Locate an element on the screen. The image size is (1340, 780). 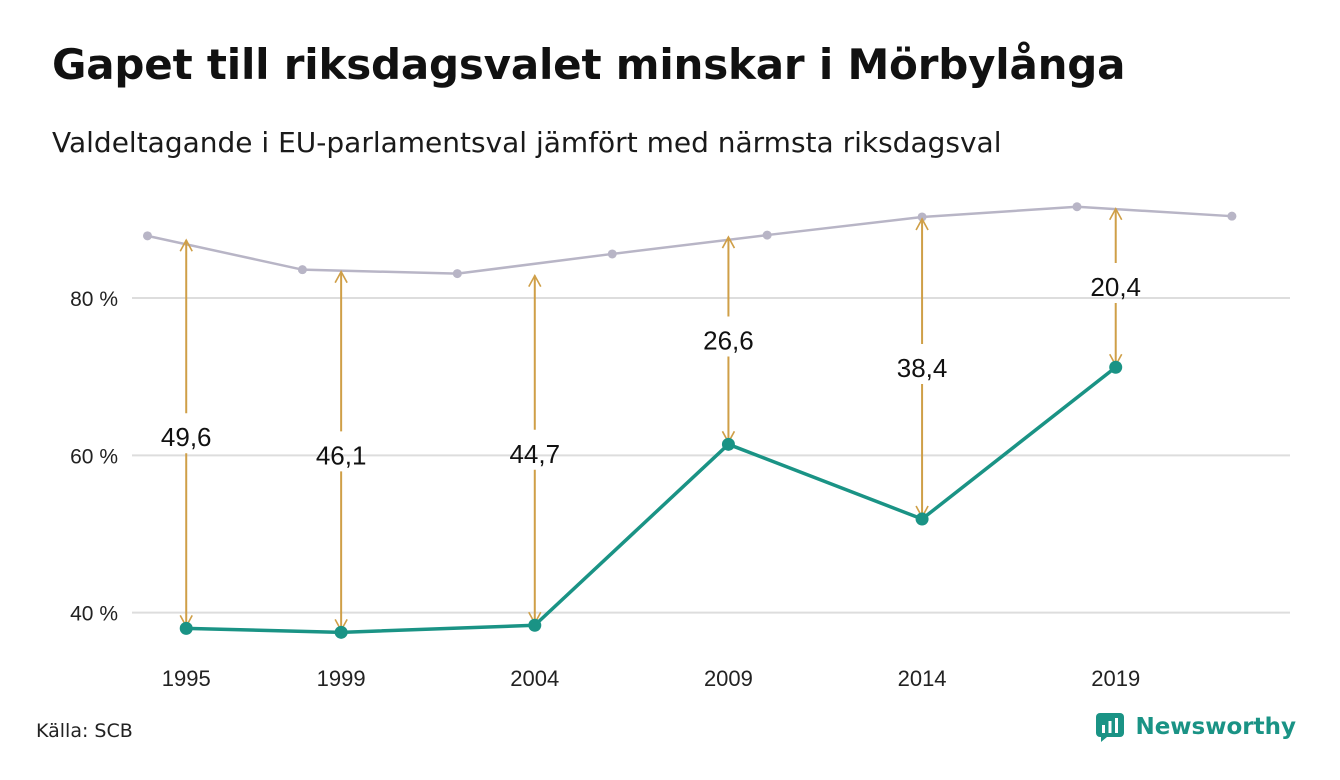
x-tick-label: 2009 is located at coordinates (728, 678).